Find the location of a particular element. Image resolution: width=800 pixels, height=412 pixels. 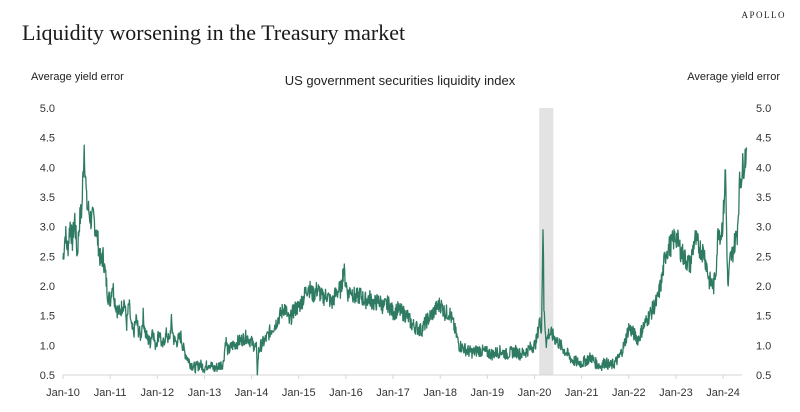

x-tick-label: Jan-12 is located at coordinates (157, 393).